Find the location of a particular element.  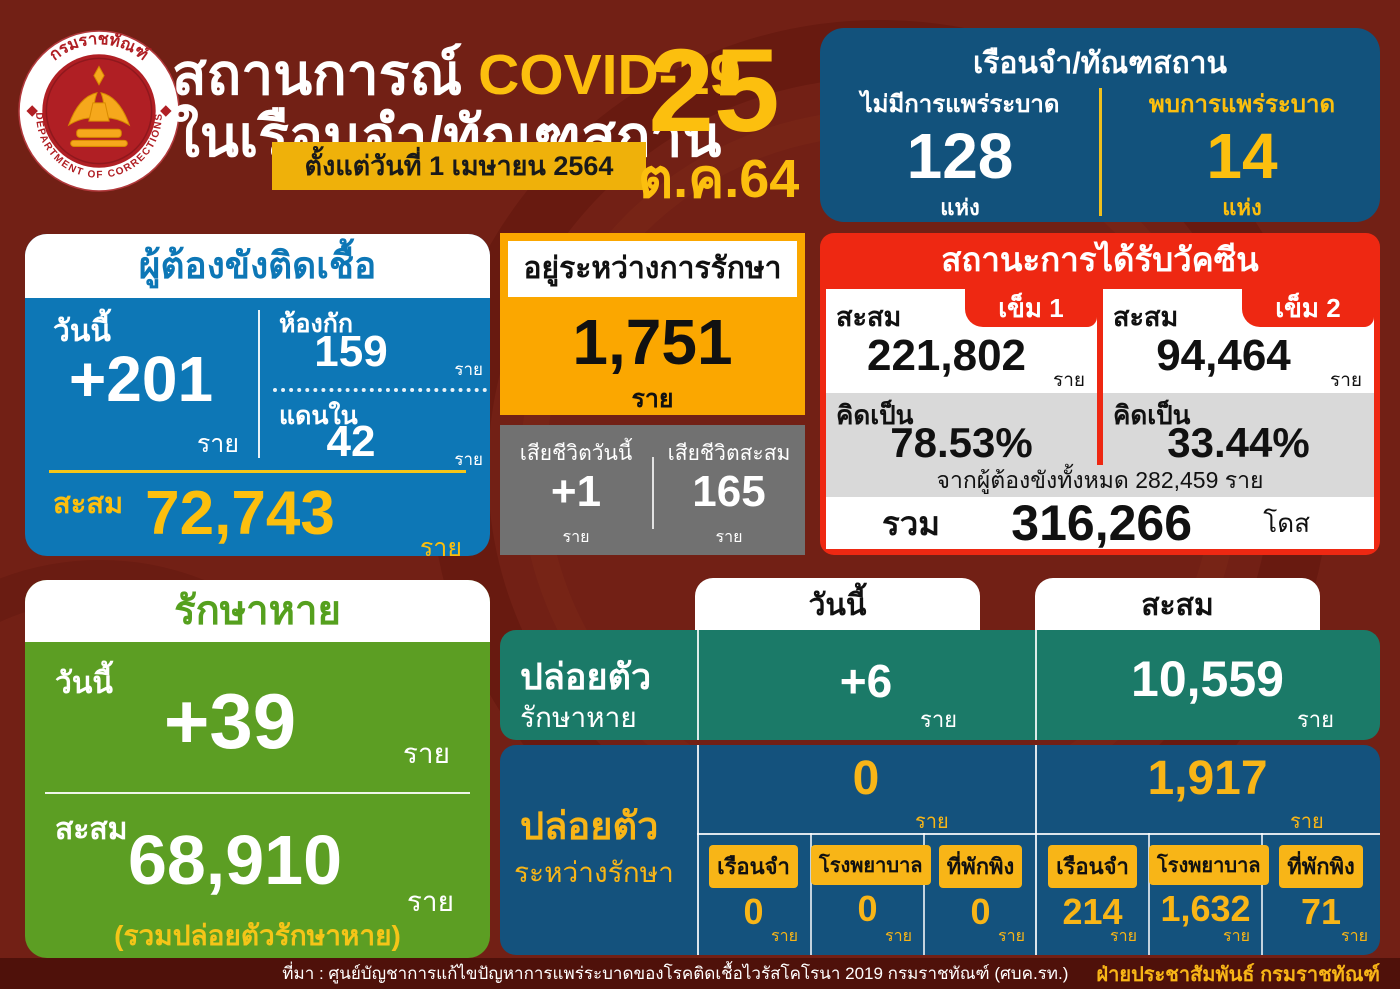

dose2-percent-panel: คิดเป็น 33.44% is located at coordinates (1238, 429).